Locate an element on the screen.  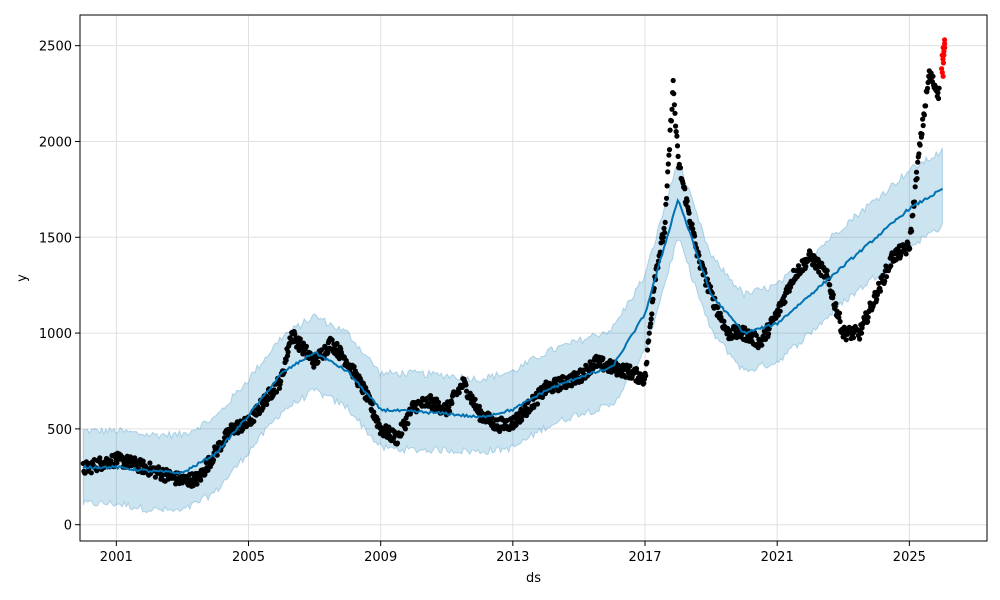
x-axis-label: ds is located at coordinates (533, 578).